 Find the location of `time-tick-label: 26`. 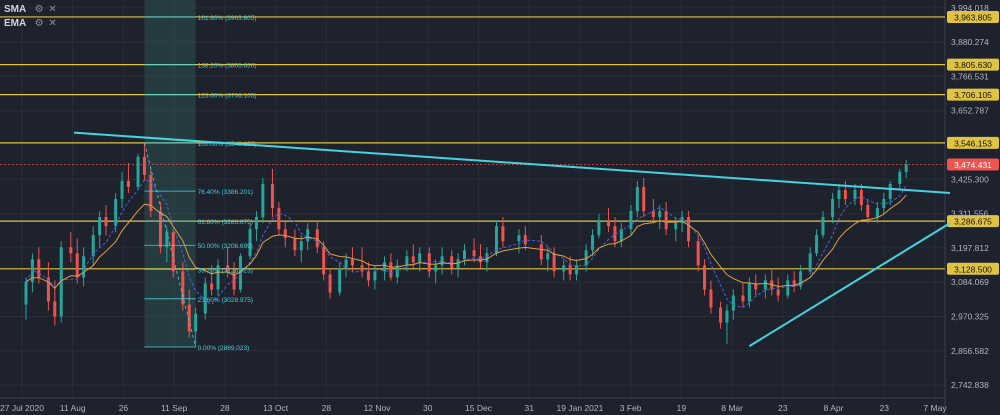

time-tick-label: 26 is located at coordinates (124, 408).